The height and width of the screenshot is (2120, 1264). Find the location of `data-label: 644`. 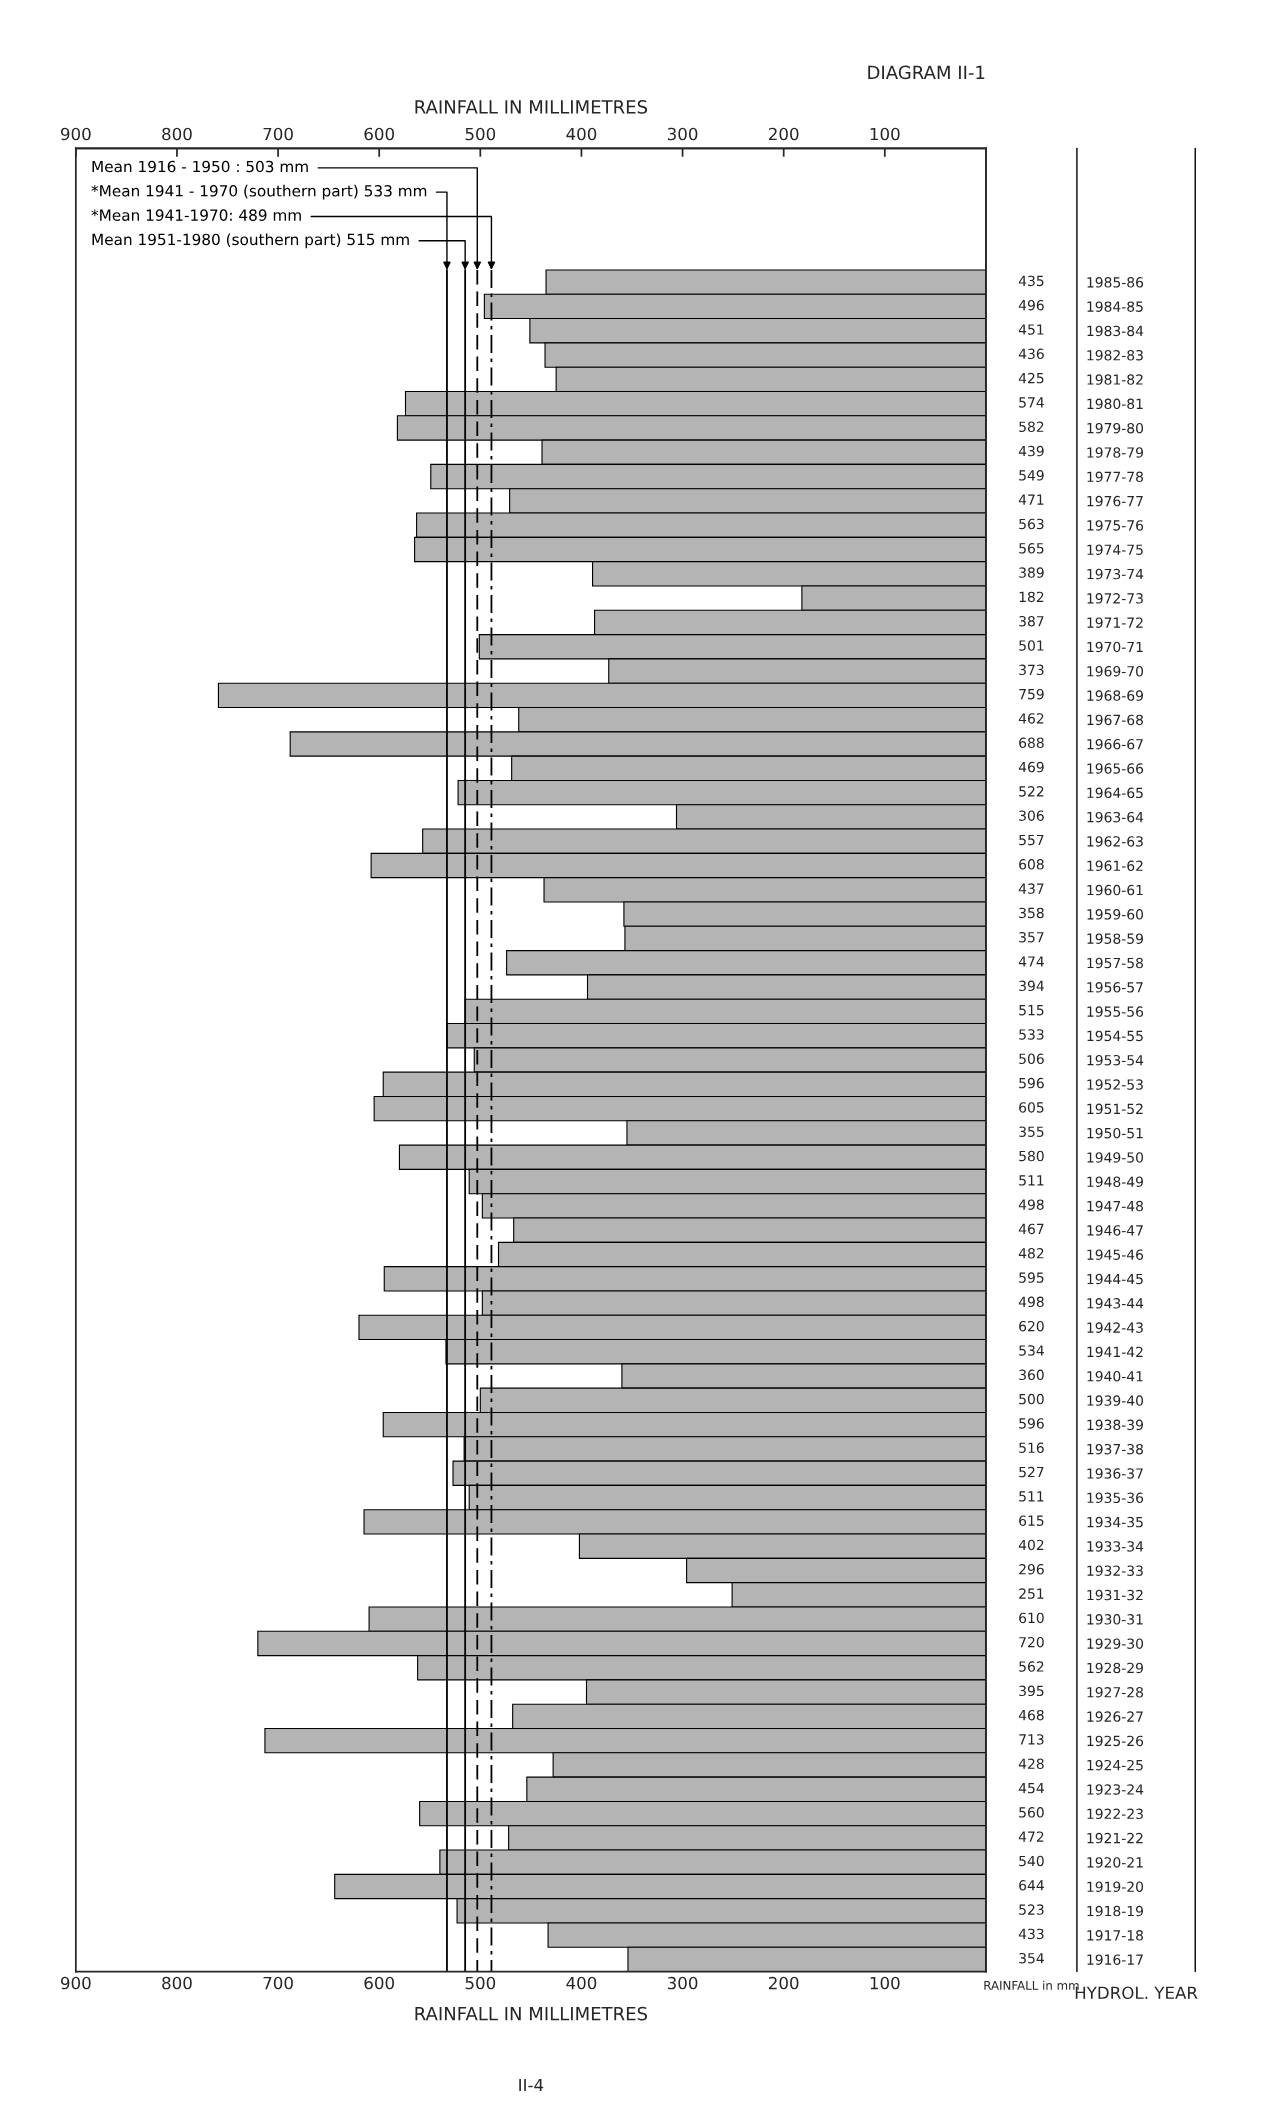

data-label: 644 is located at coordinates (1031, 1885).